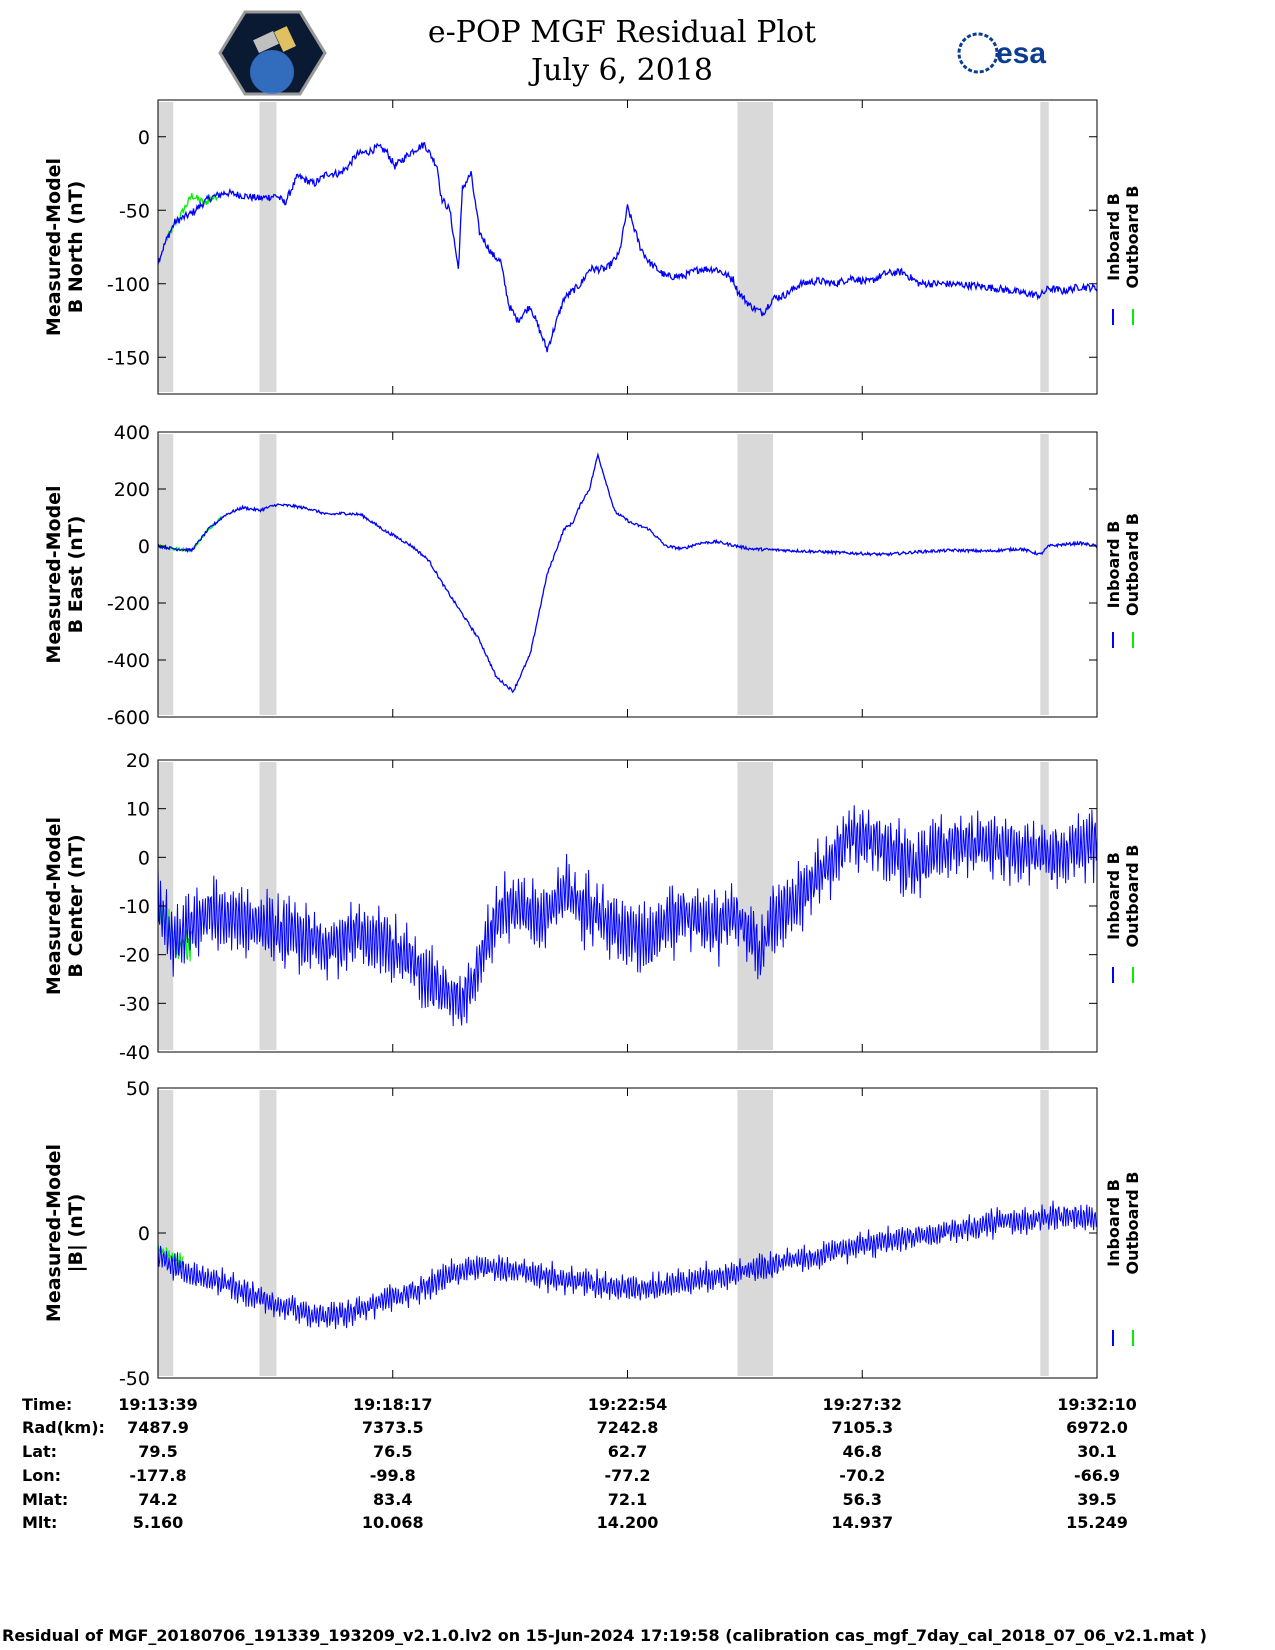 The width and height of the screenshot is (1275, 1650). I want to click on ephemeris-row-label: Rad(km):, so click(63, 1427).